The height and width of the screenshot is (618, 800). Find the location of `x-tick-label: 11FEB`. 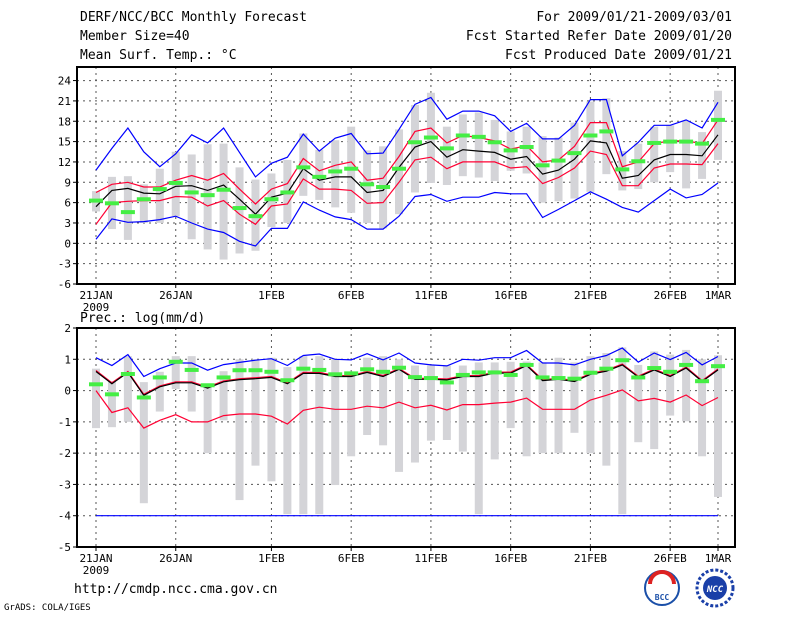

x-tick-label: 11FEB is located at coordinates (430, 295).